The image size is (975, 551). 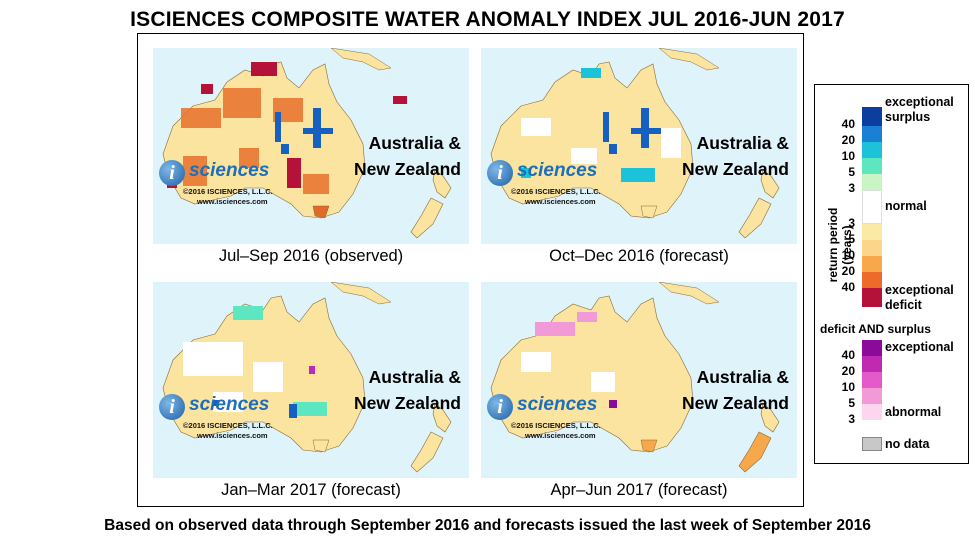 I want to click on legend-swatch-surplus-exceptional, so click(x=872, y=116).